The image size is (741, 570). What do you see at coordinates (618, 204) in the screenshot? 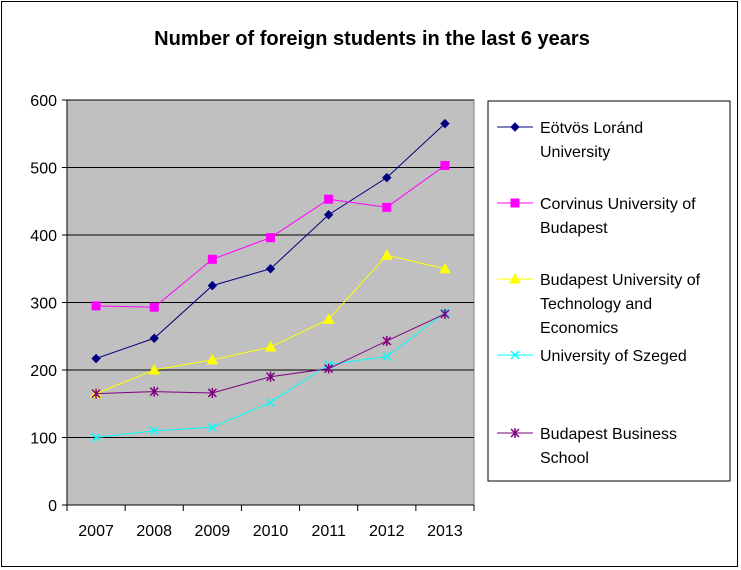
I see `legend-label: Corvinus University of` at bounding box center [618, 204].